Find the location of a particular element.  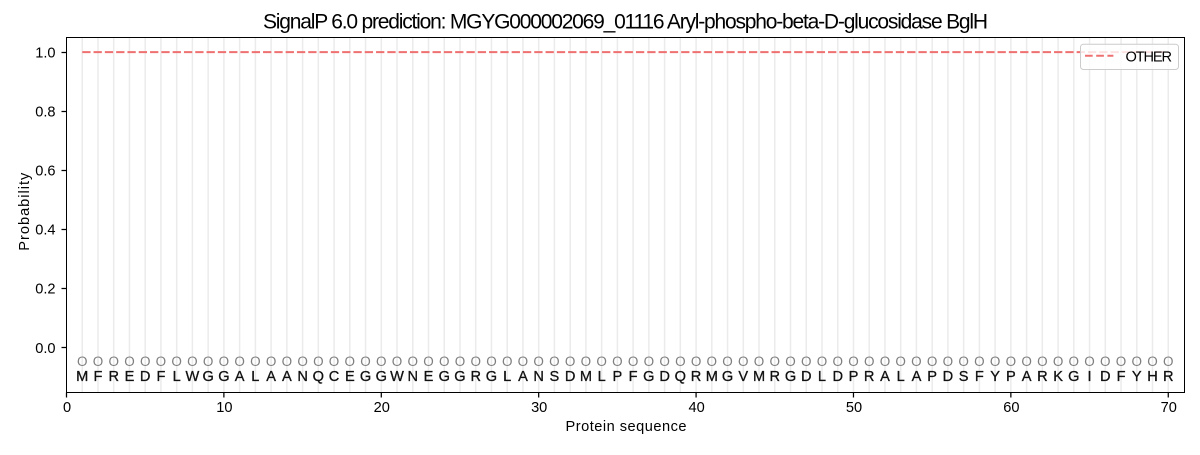

svg-text: 1.0 is located at coordinates (45, 54).